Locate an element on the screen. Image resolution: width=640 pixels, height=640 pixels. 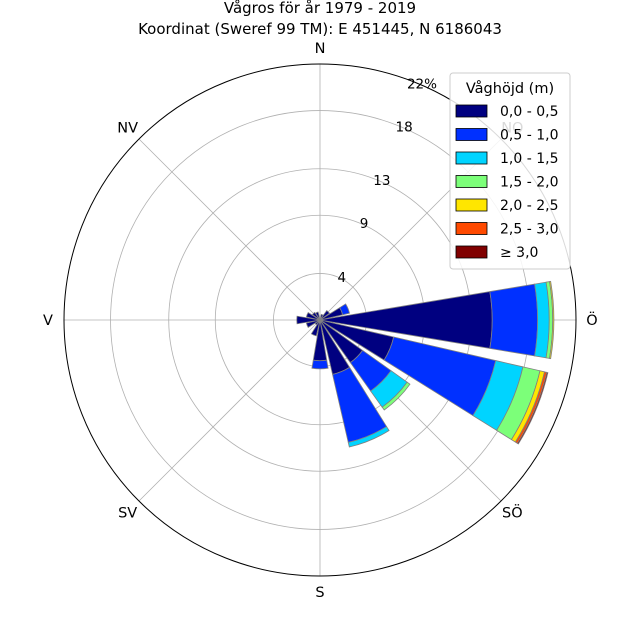
wave-bars is located at coordinates (425, 364).